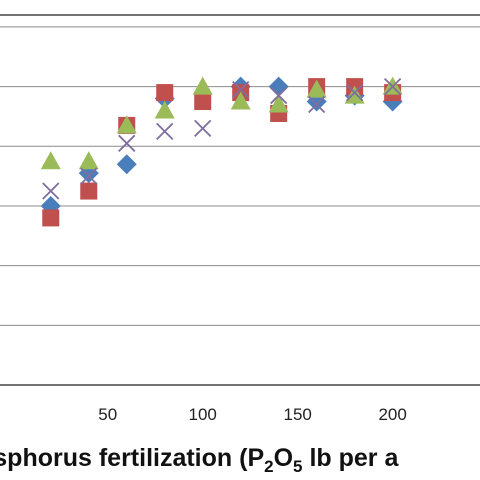 This screenshot has width=480, height=480. Describe the element at coordinates (203, 414) in the screenshot. I see `x-tick-label-100: 100` at that location.